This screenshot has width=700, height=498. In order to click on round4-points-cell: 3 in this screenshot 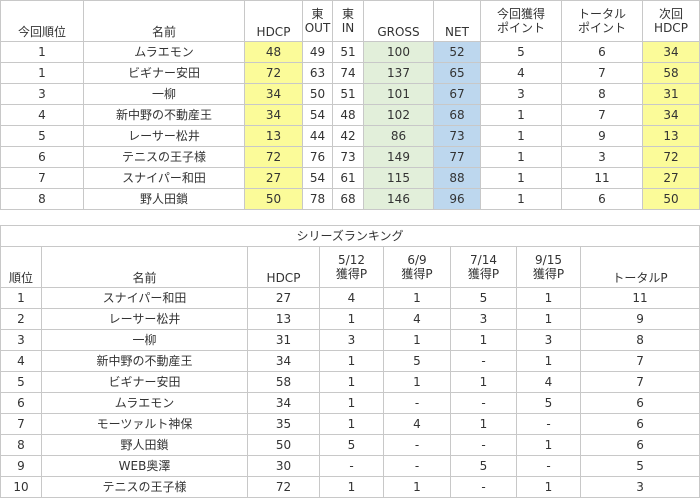, I will do `click(548, 340)`.